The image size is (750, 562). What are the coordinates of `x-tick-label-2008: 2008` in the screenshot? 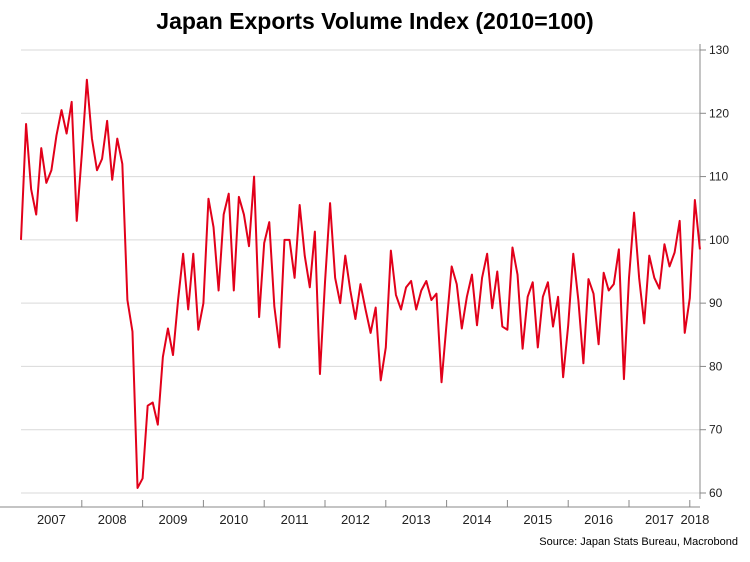 It's located at (112, 519).